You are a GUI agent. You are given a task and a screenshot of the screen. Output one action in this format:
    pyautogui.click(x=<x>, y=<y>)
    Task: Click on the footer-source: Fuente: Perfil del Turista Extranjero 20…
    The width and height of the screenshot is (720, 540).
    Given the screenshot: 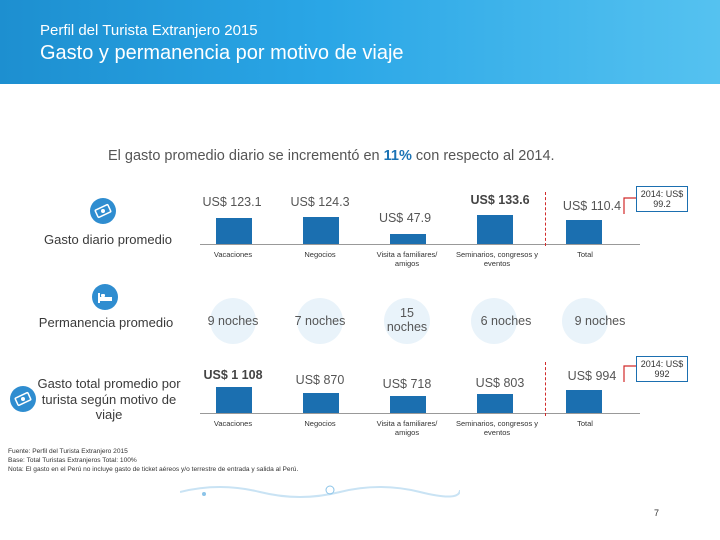 What is the action you would take?
    pyautogui.click(x=68, y=451)
    